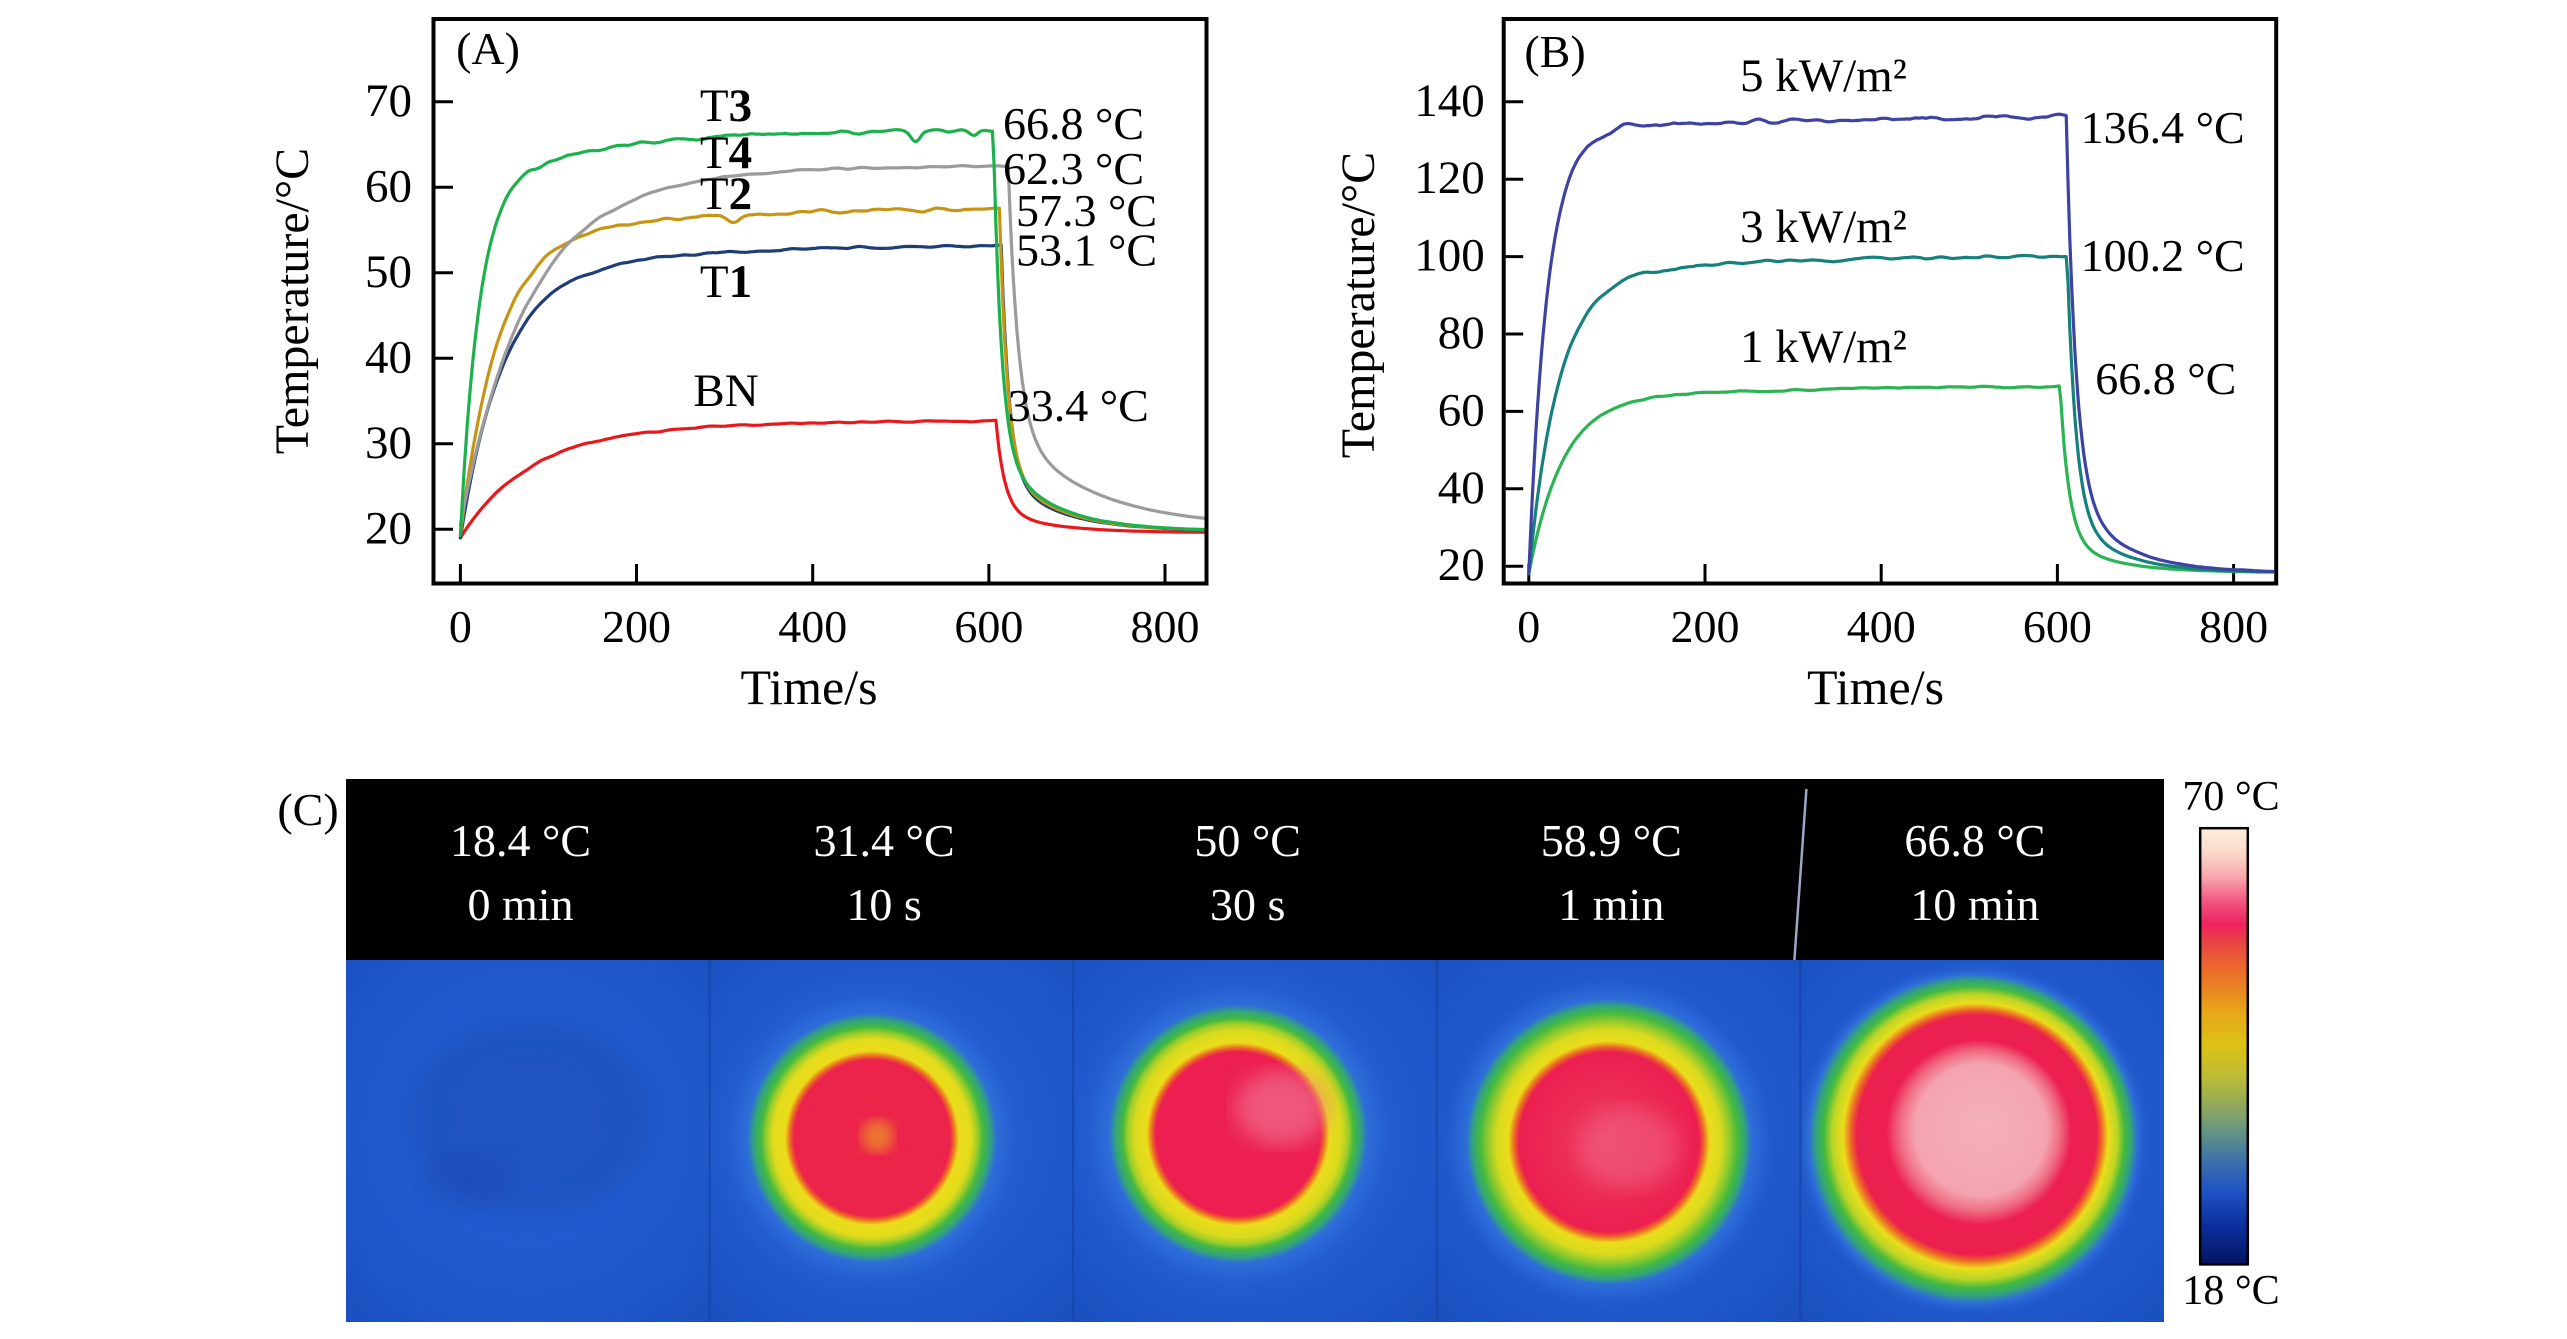 Image resolution: width=2567 pixels, height=1339 pixels. I want to click on svg-text: 1 min, so click(1611, 904).